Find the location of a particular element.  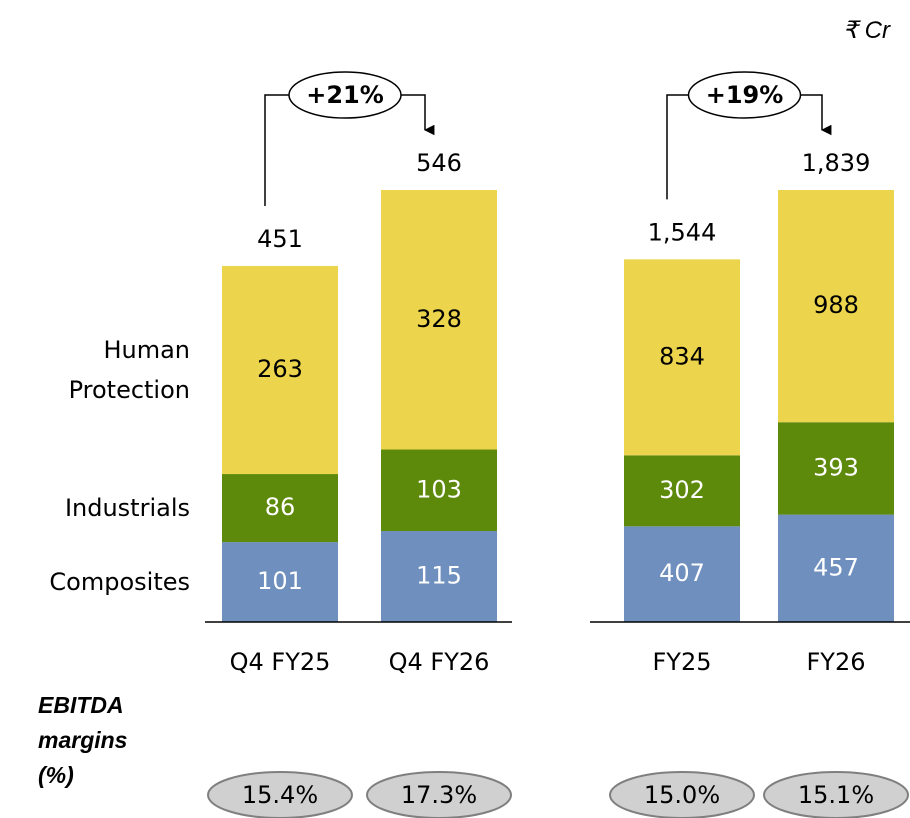

segment-label: 457 is located at coordinates (836, 567).